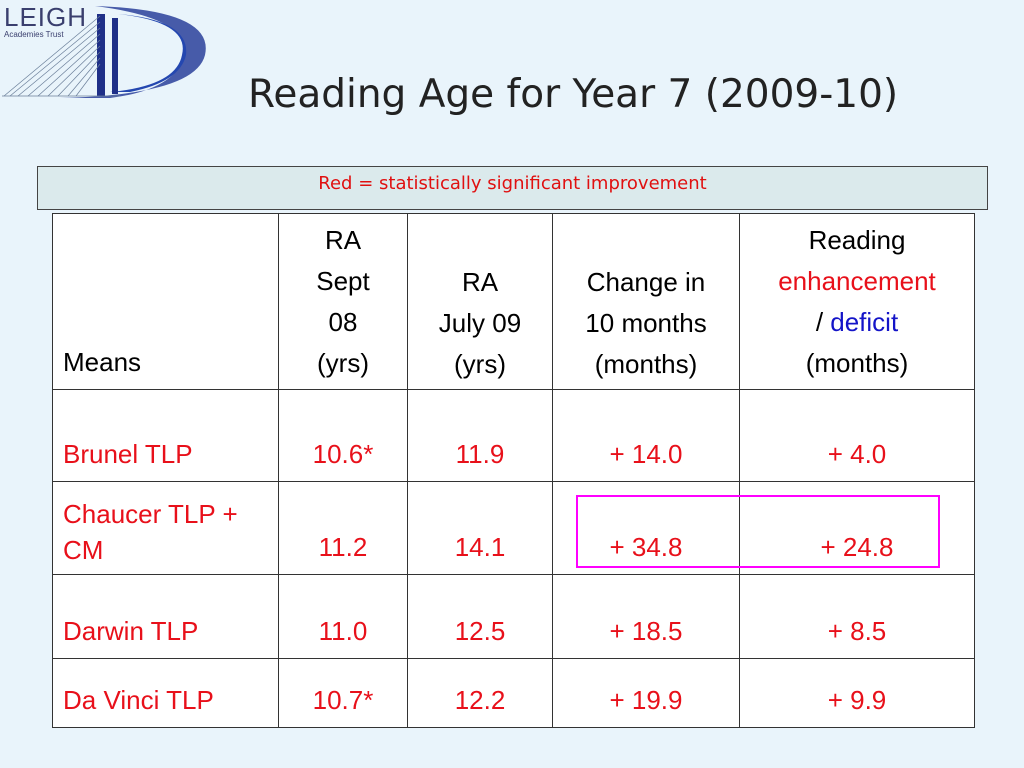  Describe the element at coordinates (34, 34) in the screenshot. I see `logo-subtitle: Academies Trust` at that location.